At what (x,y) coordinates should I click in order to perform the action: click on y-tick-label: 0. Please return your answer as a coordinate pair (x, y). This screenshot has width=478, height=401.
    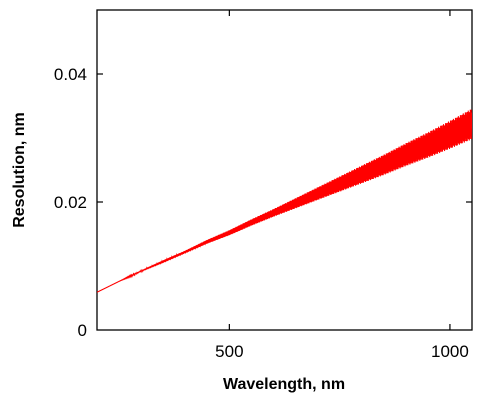
    Looking at the image, I should click on (82, 330).